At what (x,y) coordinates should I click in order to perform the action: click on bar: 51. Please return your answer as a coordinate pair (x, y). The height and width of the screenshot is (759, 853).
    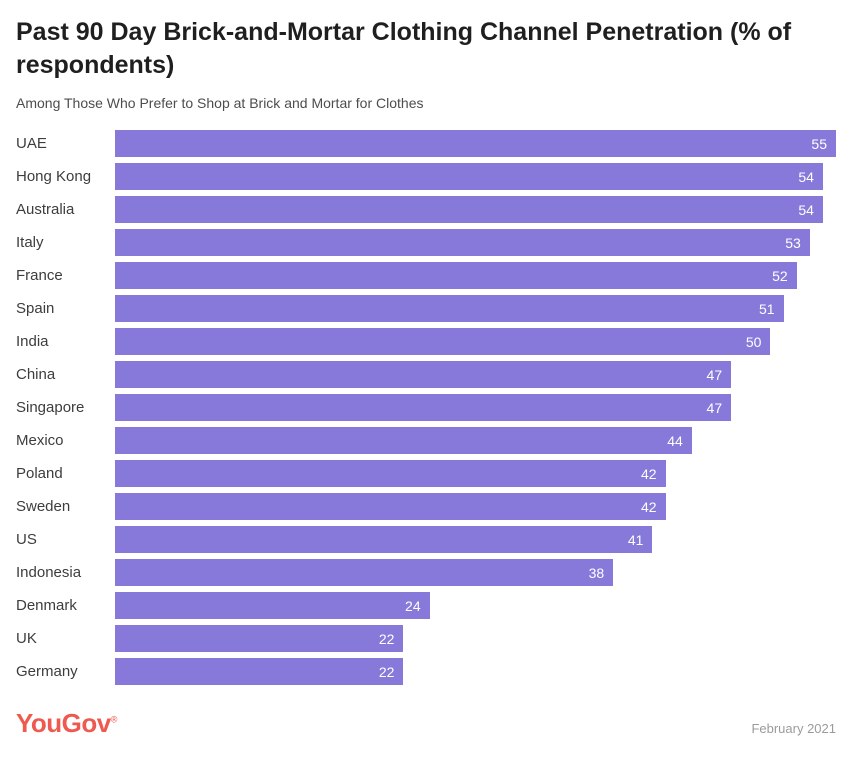
    Looking at the image, I should click on (449, 308).